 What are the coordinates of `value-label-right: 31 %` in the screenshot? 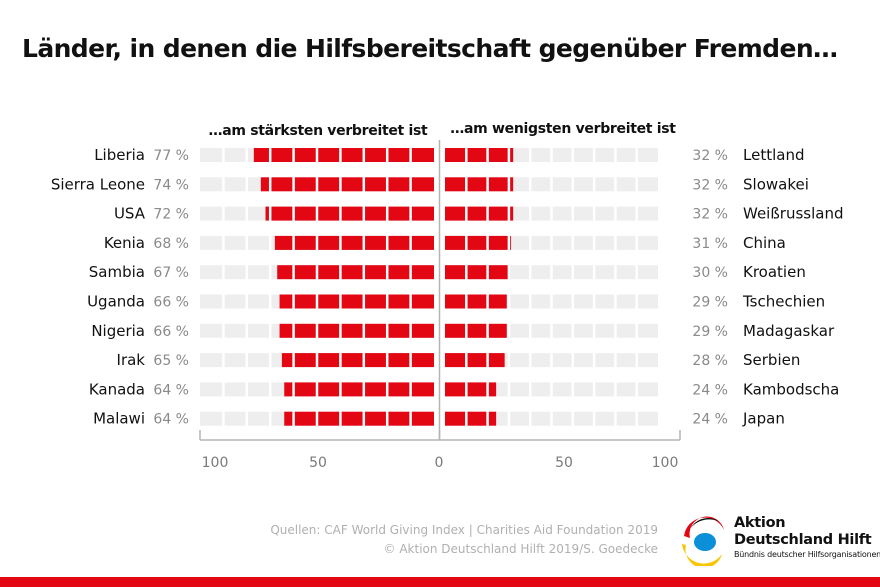 It's located at (710, 244).